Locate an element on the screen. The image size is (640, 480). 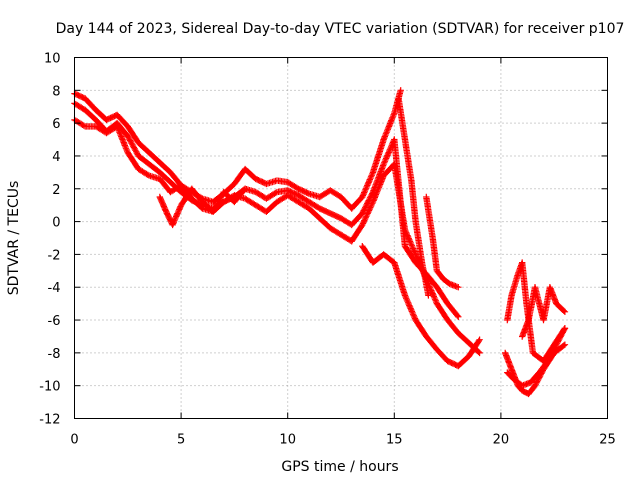
y-tick-label: 8 is located at coordinates (56, 91).